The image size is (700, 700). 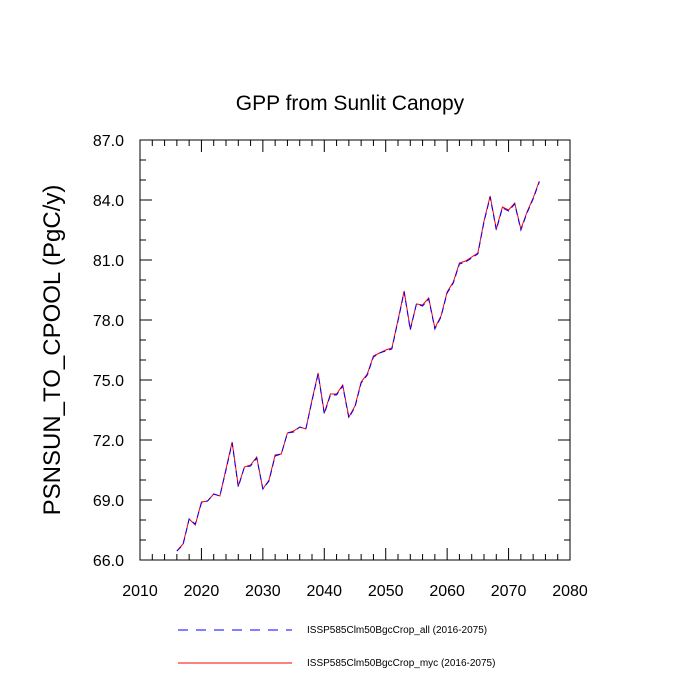 What do you see at coordinates (140, 591) in the screenshot?
I see `x-tick-label: 2010` at bounding box center [140, 591].